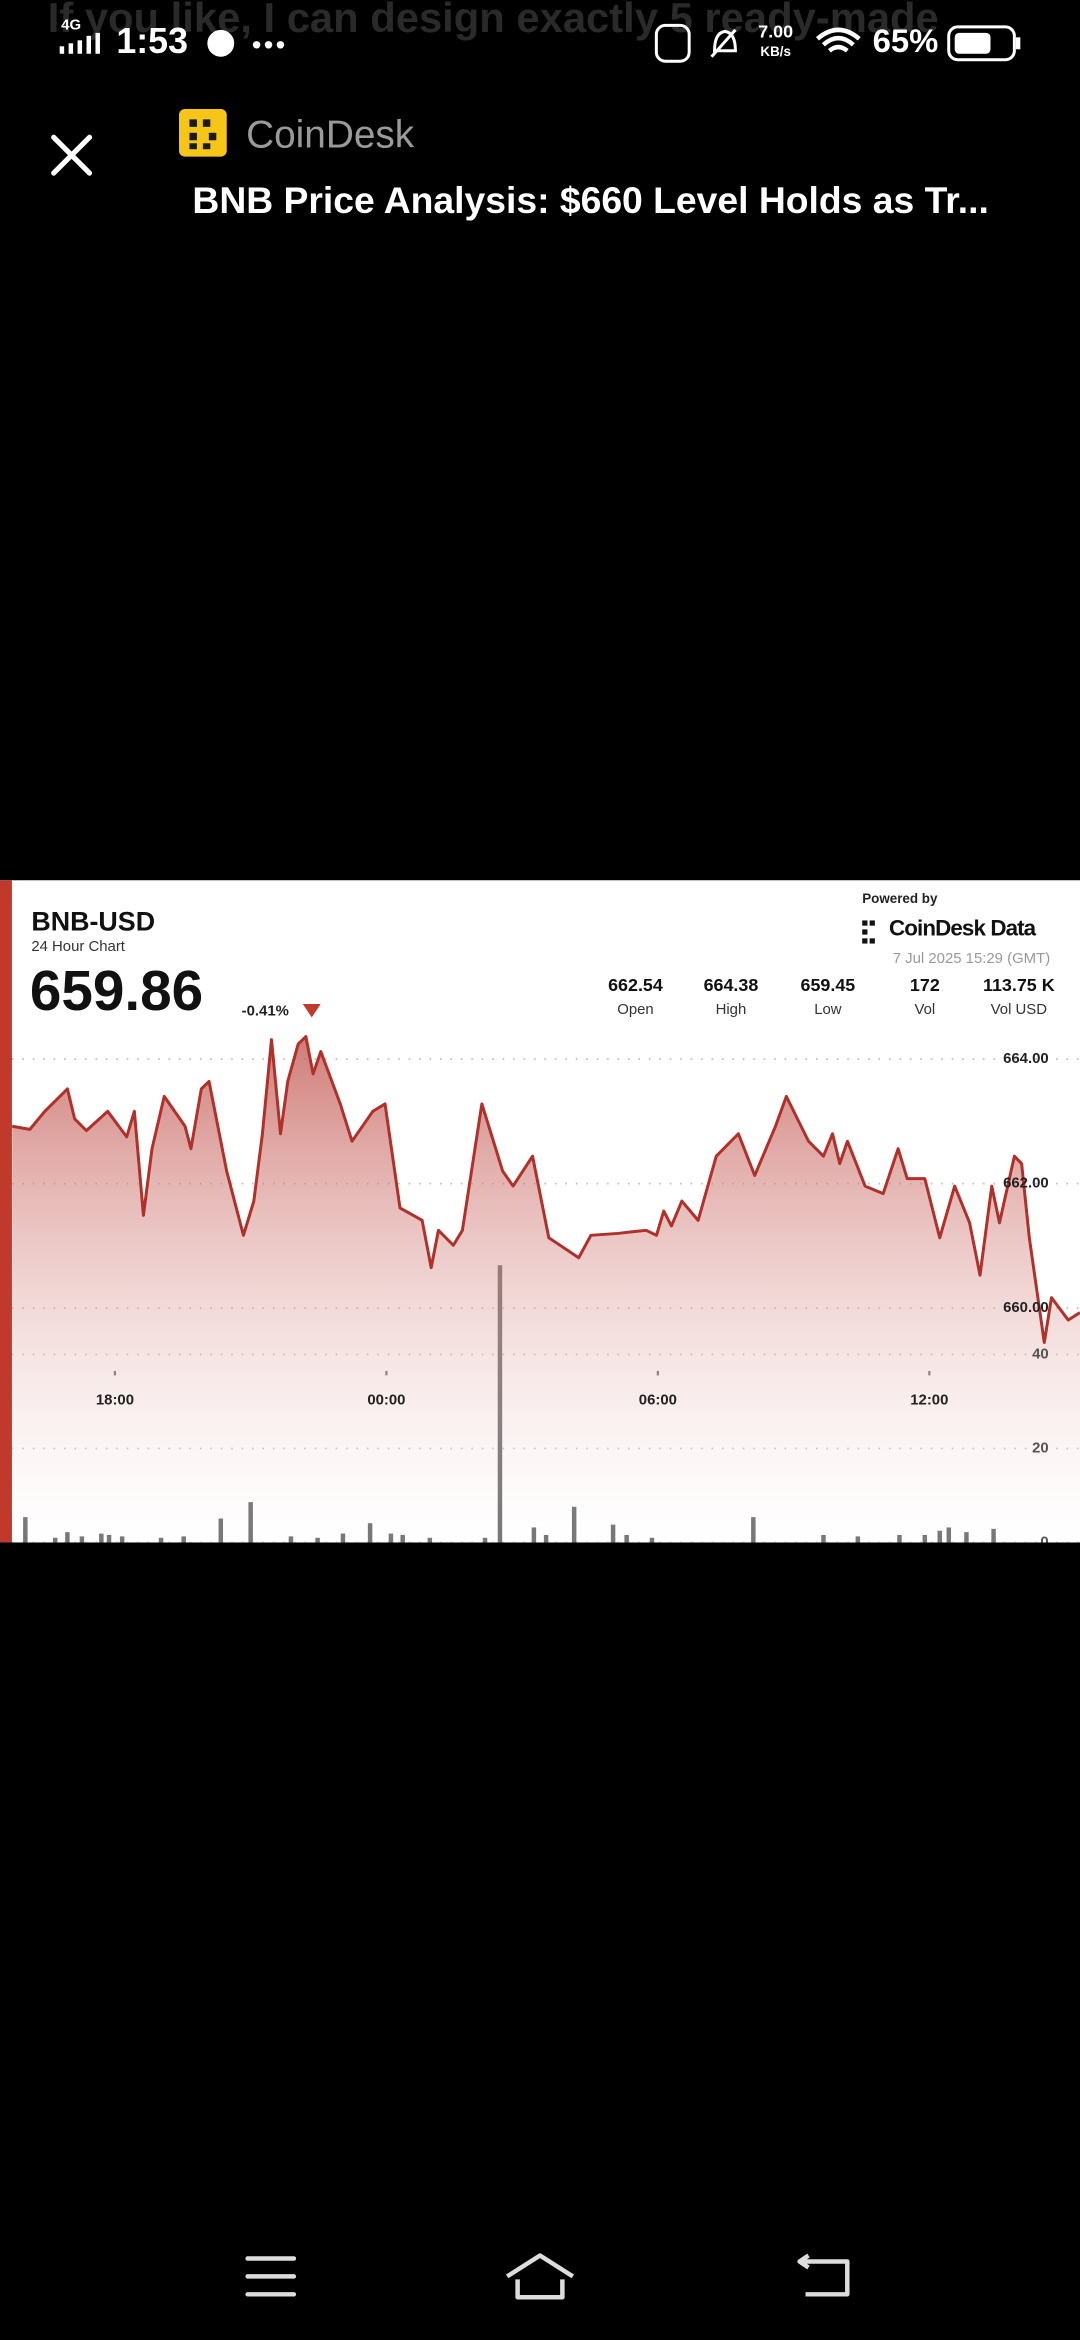  Describe the element at coordinates (1026, 1059) in the screenshot. I see `y-tick-label: 664.00` at that location.